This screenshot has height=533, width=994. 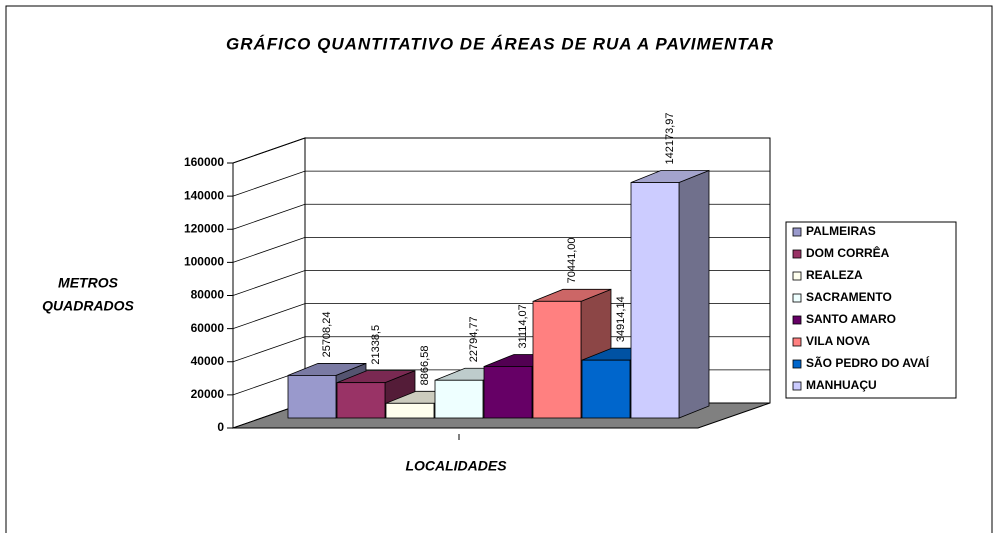 I want to click on value-label: 31114,07, so click(x=523, y=326).